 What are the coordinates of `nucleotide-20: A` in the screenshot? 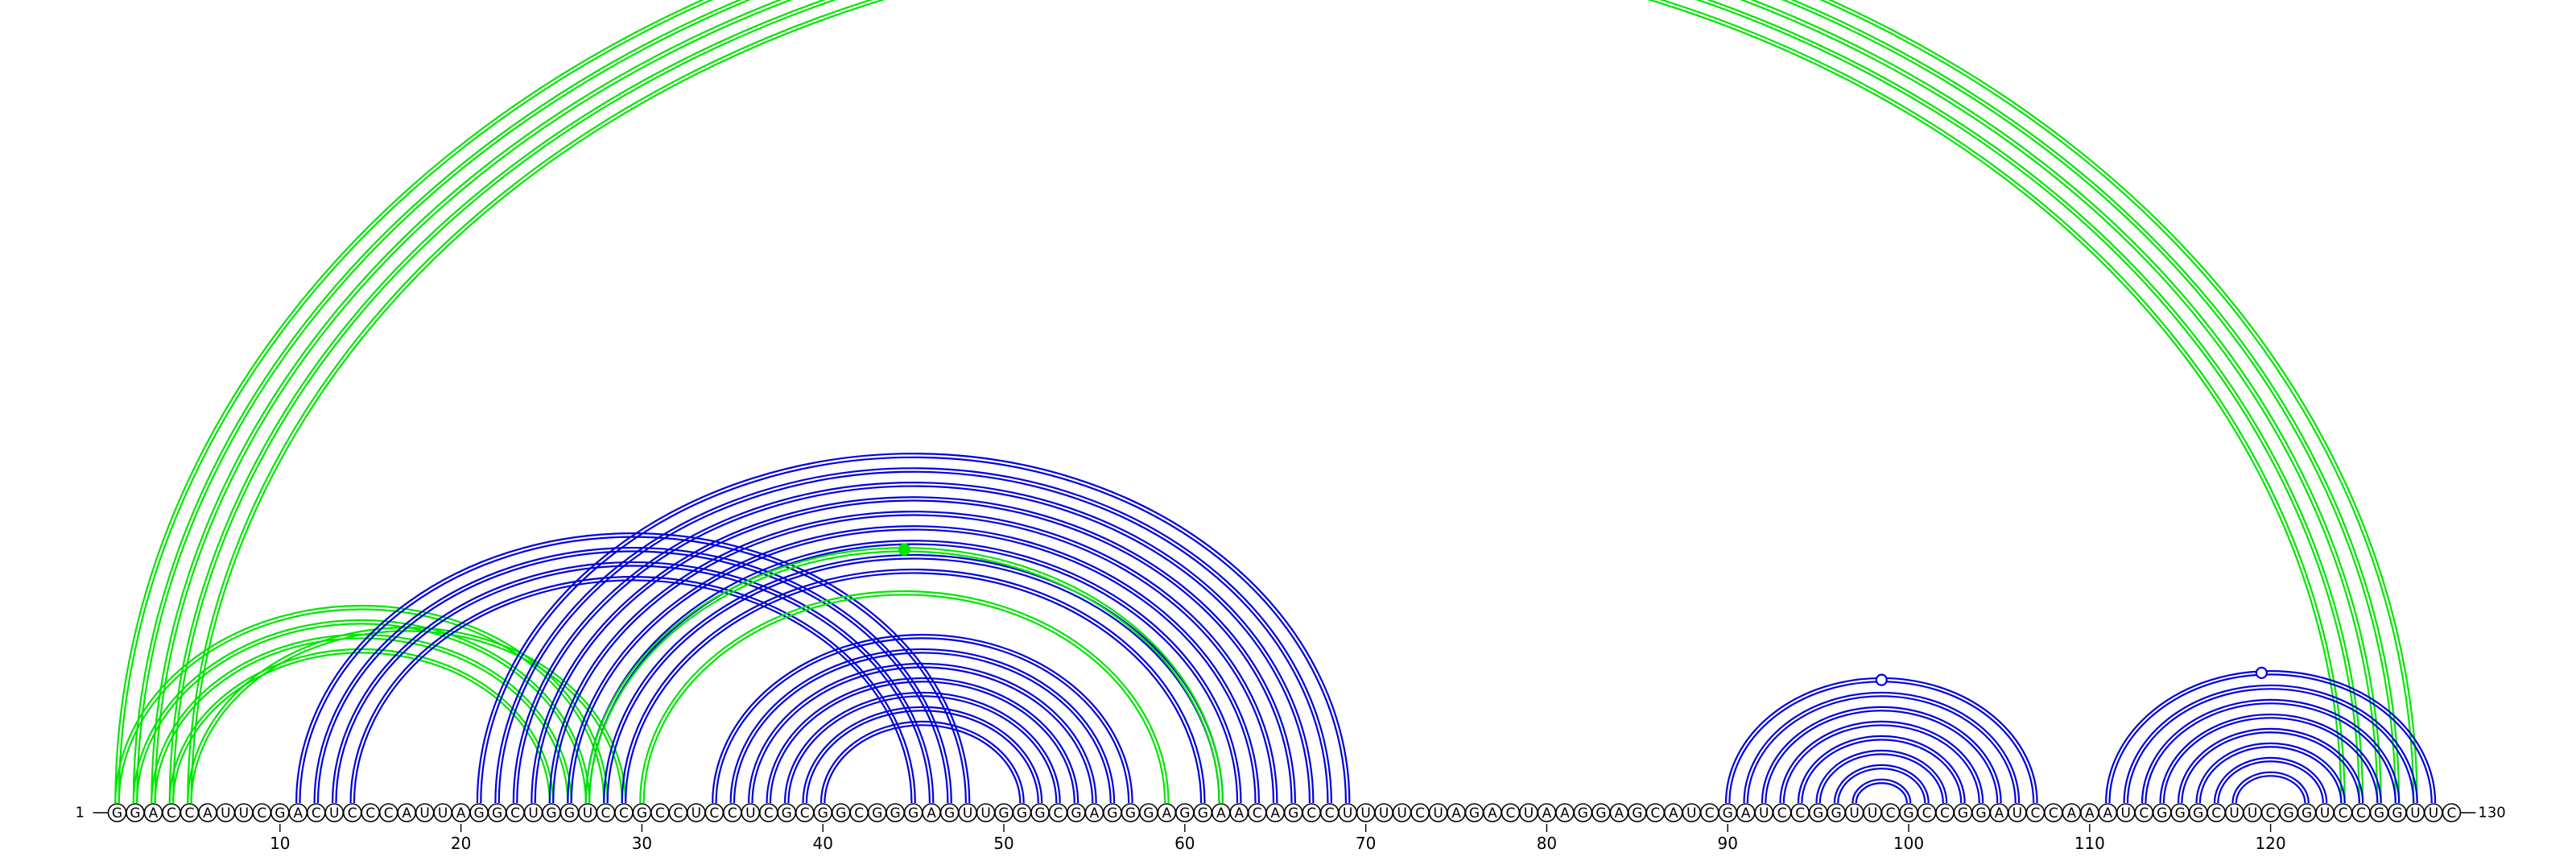 It's located at (461, 812).